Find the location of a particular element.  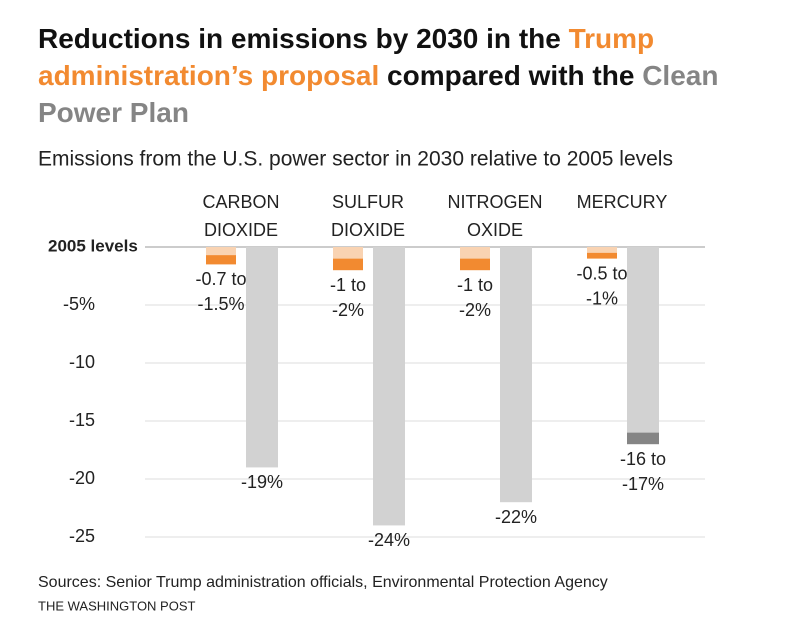

title-part: compared with the is located at coordinates (511, 75).